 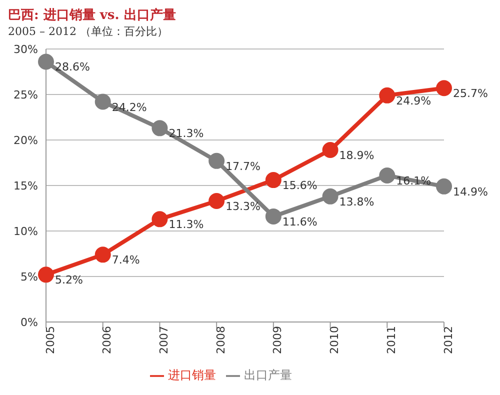 I want to click on x-tick-label: 2010, so click(x=335, y=340).